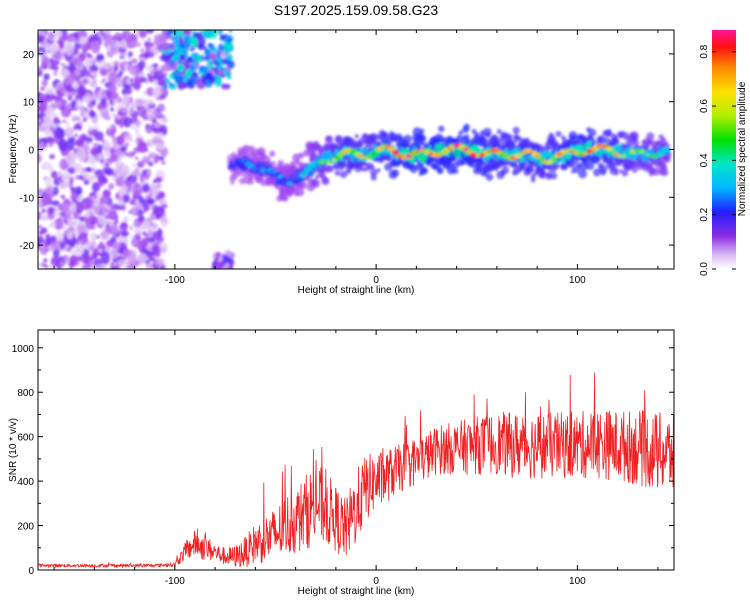 This screenshot has height=600, width=750. Describe the element at coordinates (29, 55) in the screenshot. I see `y-tick-label: 20` at that location.